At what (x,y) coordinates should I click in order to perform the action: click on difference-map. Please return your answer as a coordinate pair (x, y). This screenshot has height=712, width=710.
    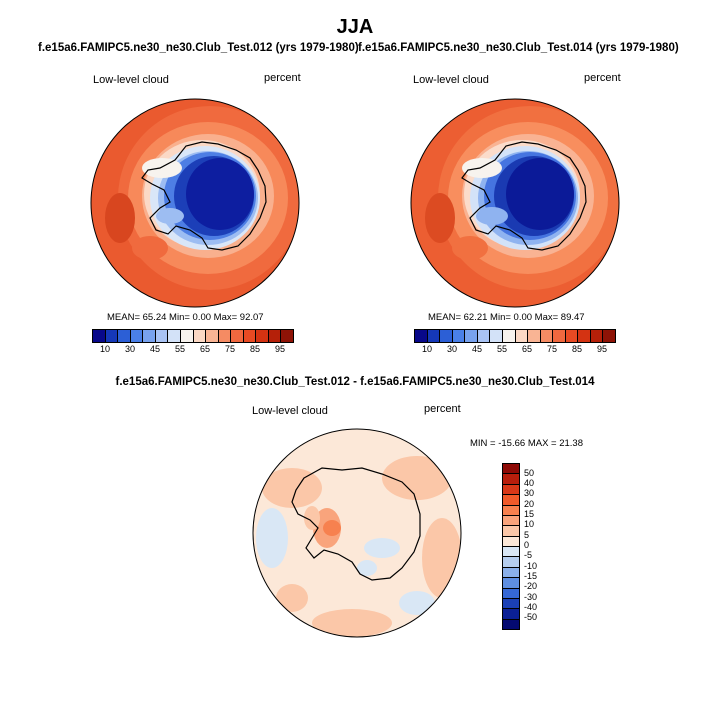
    Looking at the image, I should click on (357, 533).